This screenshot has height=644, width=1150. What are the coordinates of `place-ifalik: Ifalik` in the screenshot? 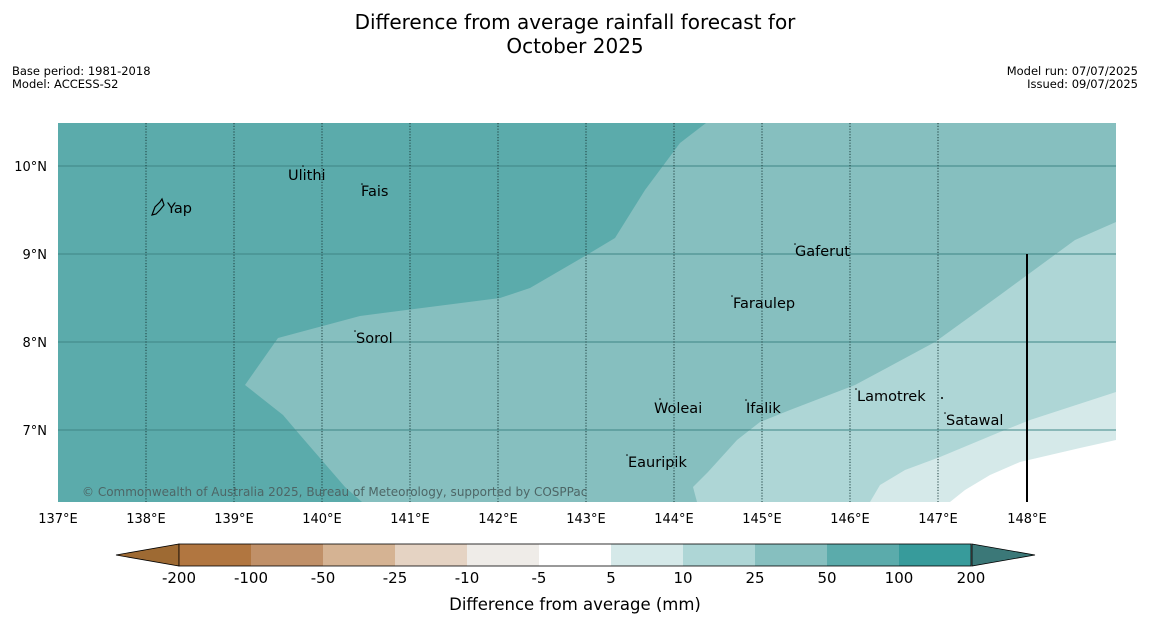 It's located at (763, 409).